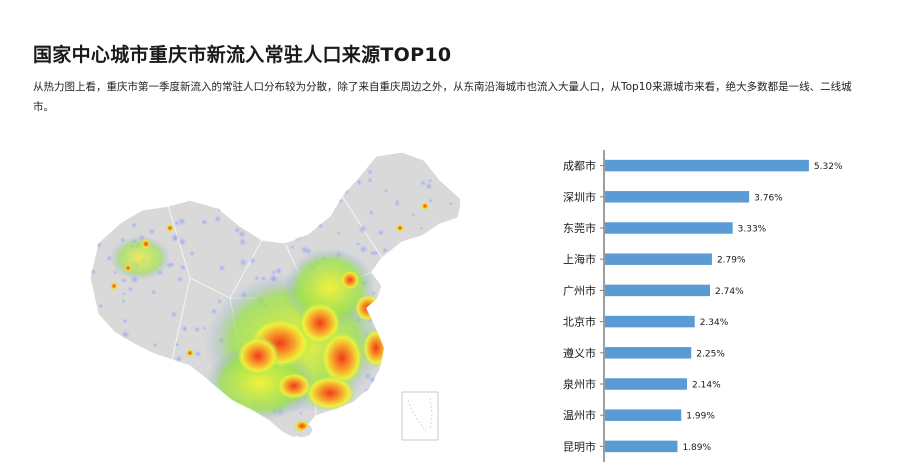  What do you see at coordinates (714, 323) in the screenshot?
I see `data-label: 2.34%` at bounding box center [714, 323].